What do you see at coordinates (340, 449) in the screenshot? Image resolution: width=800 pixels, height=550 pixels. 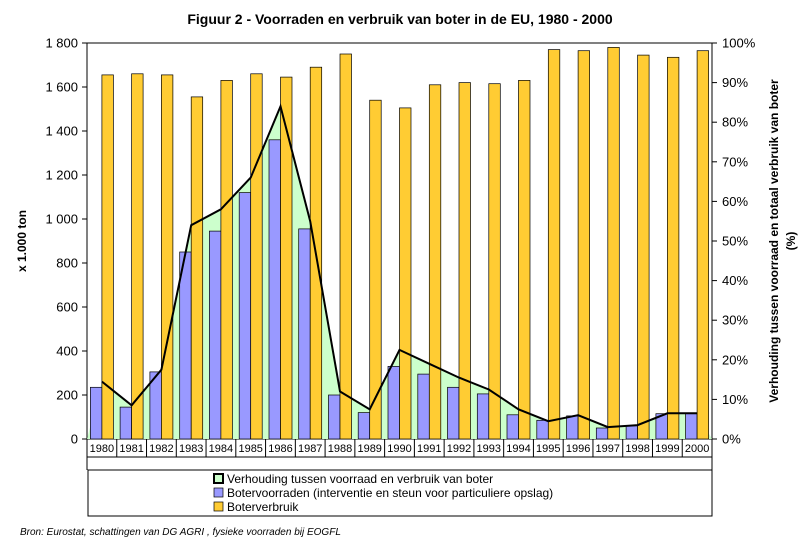 I see `category-label-1988: 1988` at bounding box center [340, 449].